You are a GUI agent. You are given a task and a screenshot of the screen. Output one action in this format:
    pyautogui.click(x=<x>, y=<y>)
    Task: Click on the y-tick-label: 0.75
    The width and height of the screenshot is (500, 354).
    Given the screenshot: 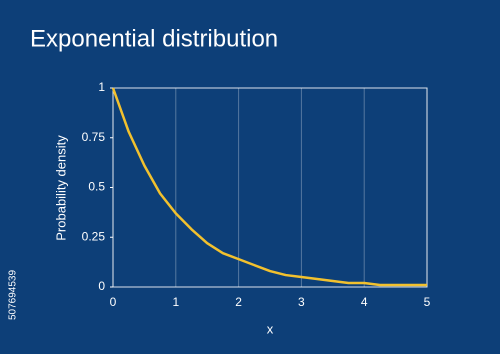 What is the action you would take?
    pyautogui.click(x=94, y=137)
    